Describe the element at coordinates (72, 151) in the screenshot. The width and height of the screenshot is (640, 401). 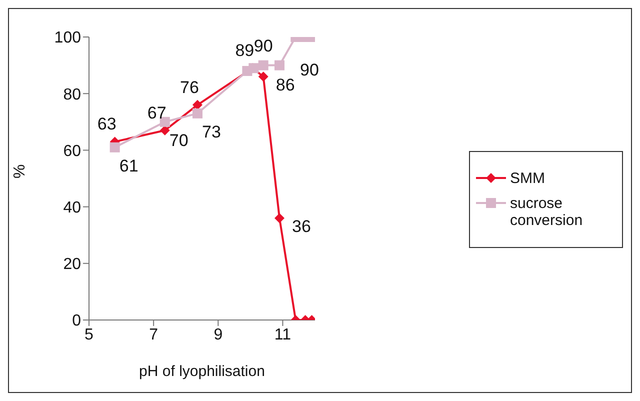
I see `y-tick-label: 60` at that location.